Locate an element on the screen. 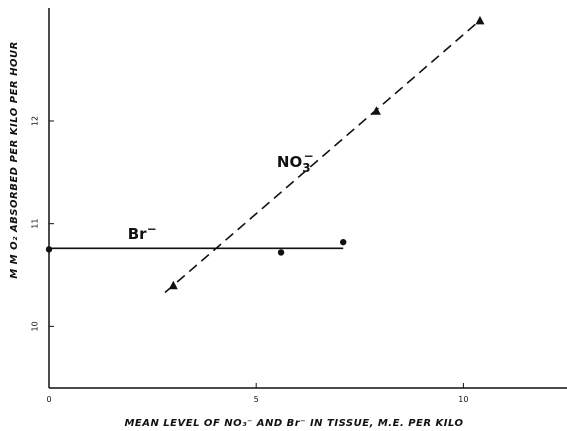 The height and width of the screenshot is (431, 567). series-label: Br− is located at coordinates (142, 232).